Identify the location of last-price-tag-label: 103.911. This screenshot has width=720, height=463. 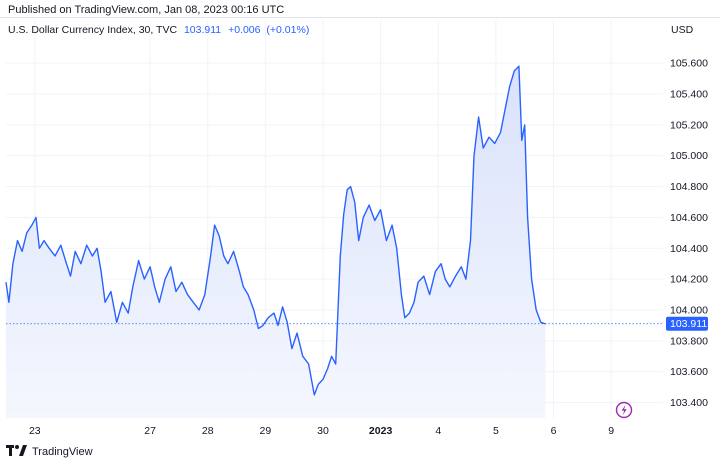
(688, 324).